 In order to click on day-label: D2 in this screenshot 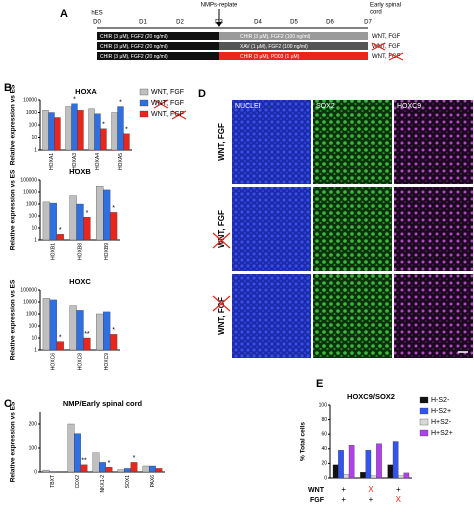, I will do `click(180, 23)`.